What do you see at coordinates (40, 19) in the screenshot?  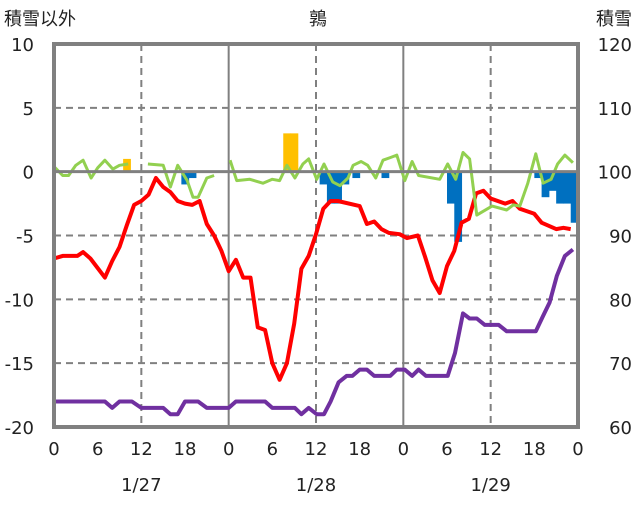 I see `left-axis-title: 積雪以外` at bounding box center [40, 19].